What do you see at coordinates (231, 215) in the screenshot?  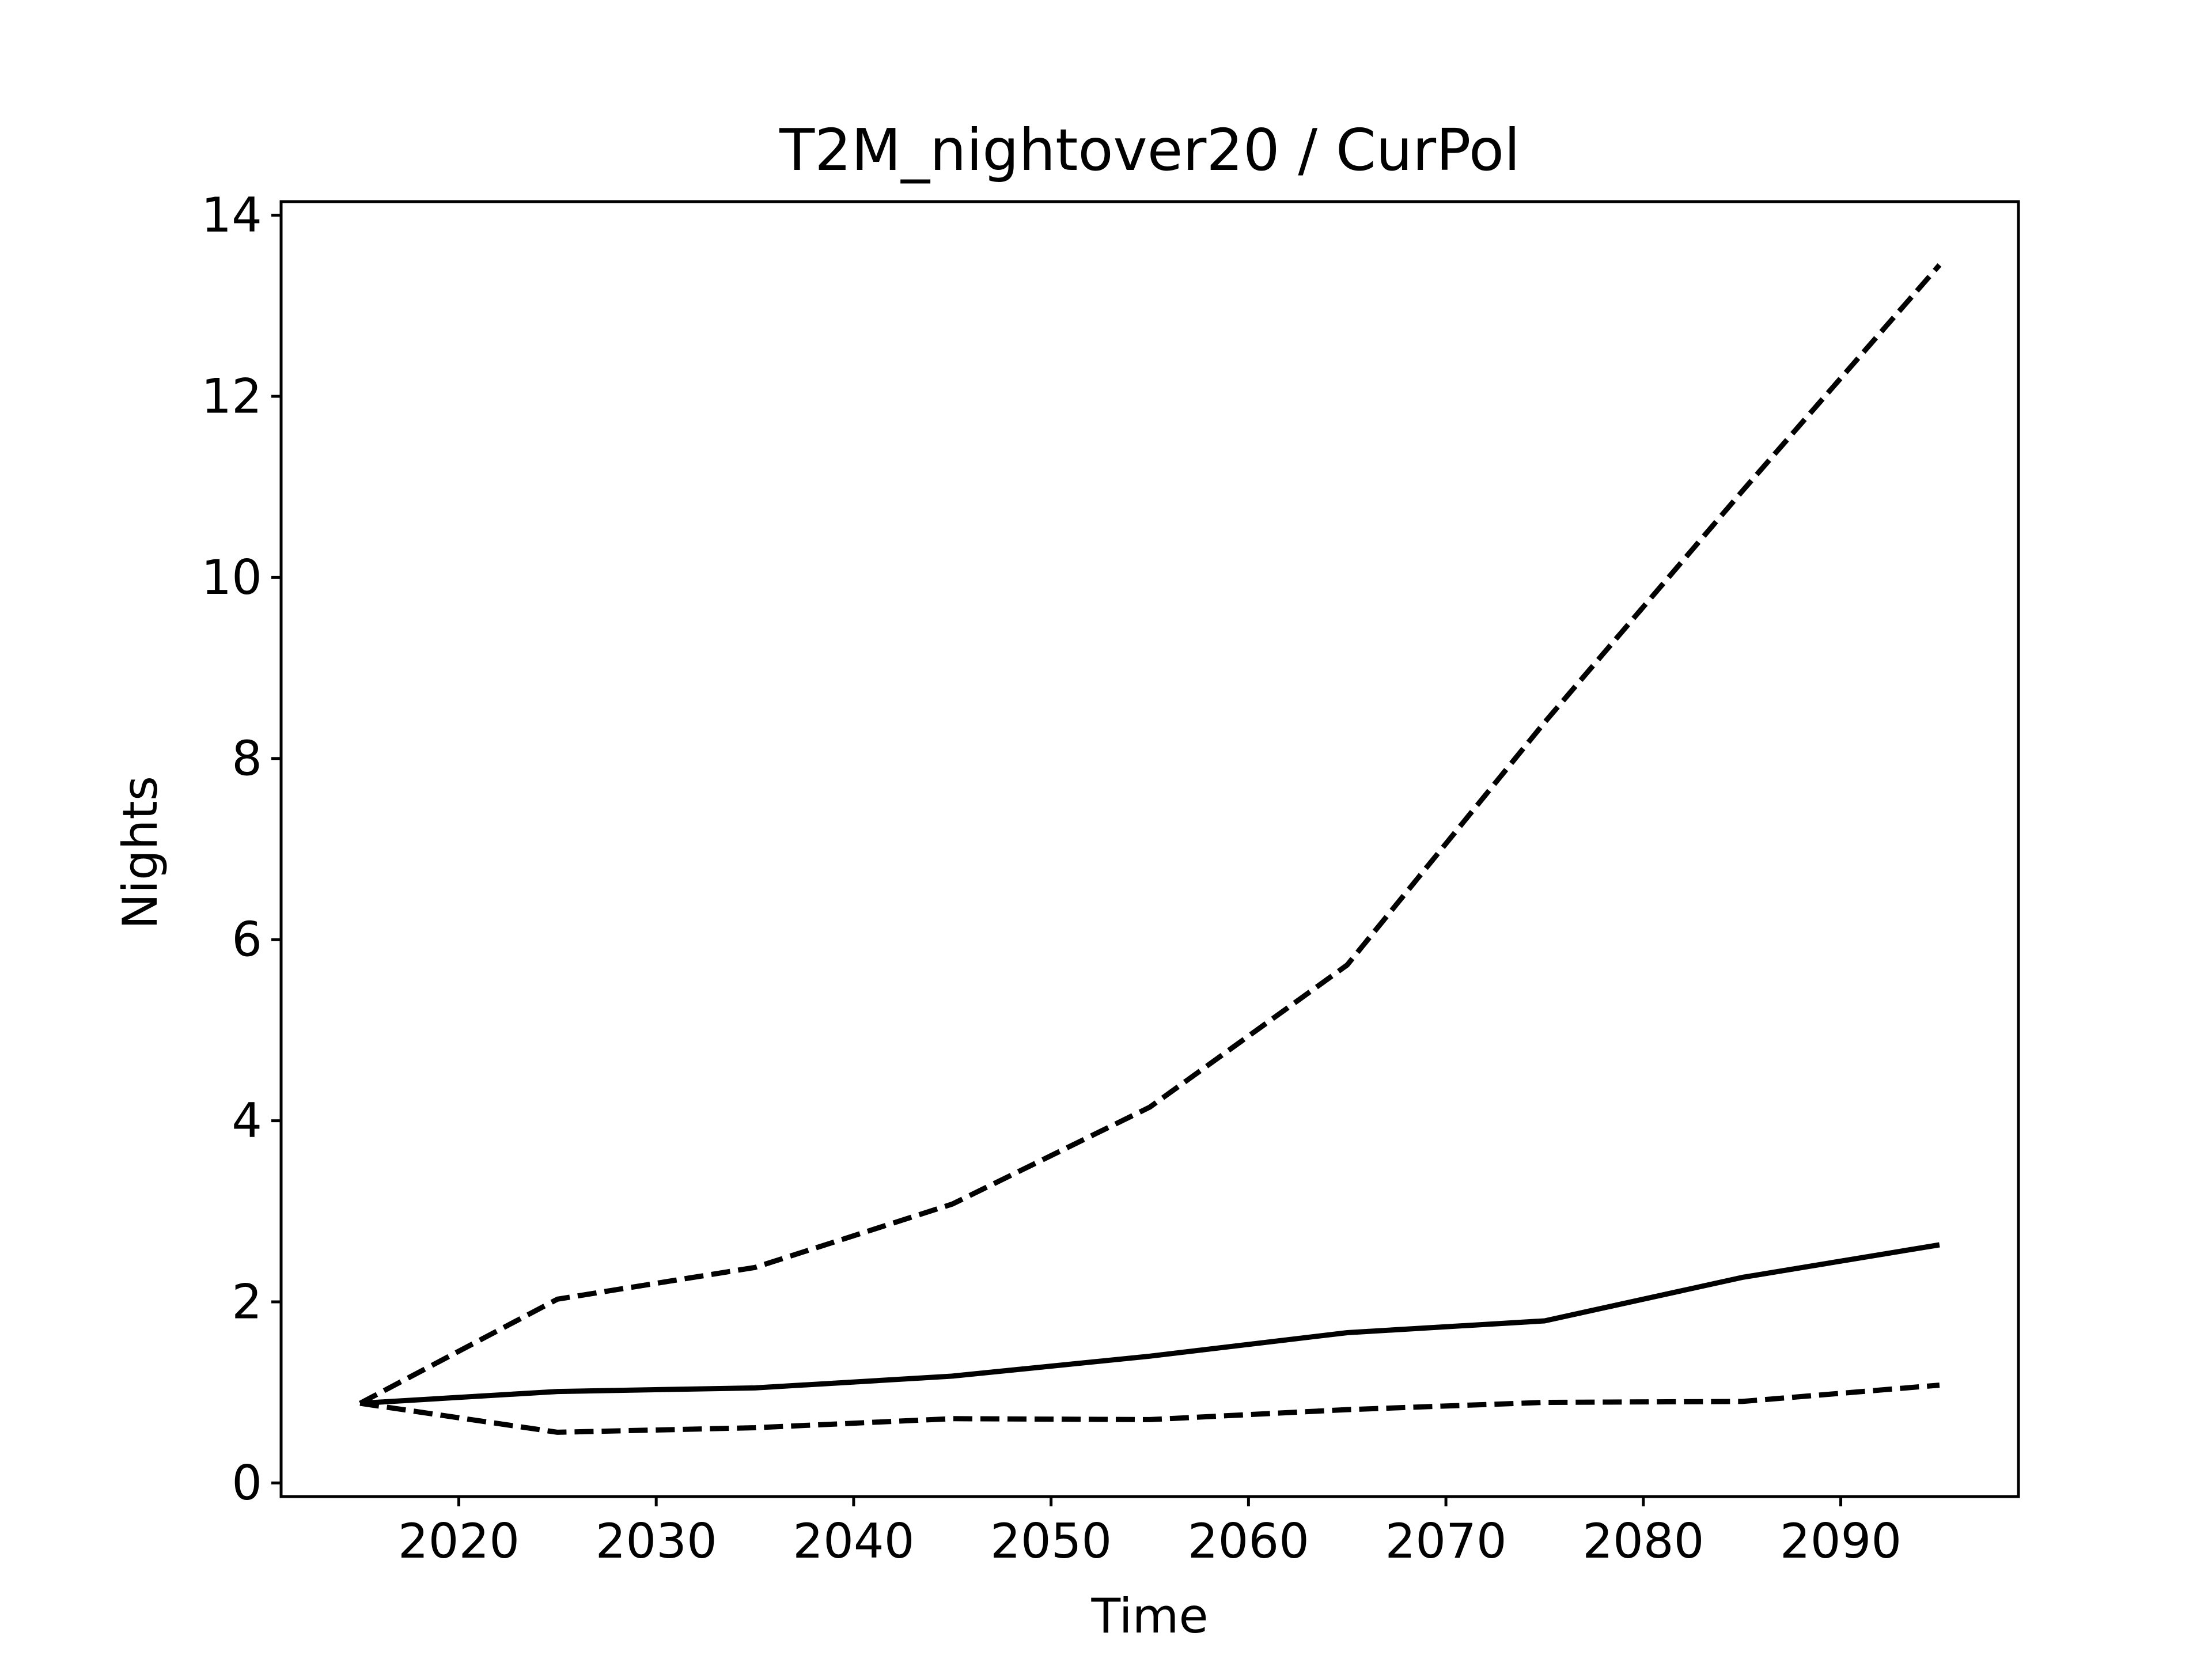 I see `y-tick-label: 14` at bounding box center [231, 215].